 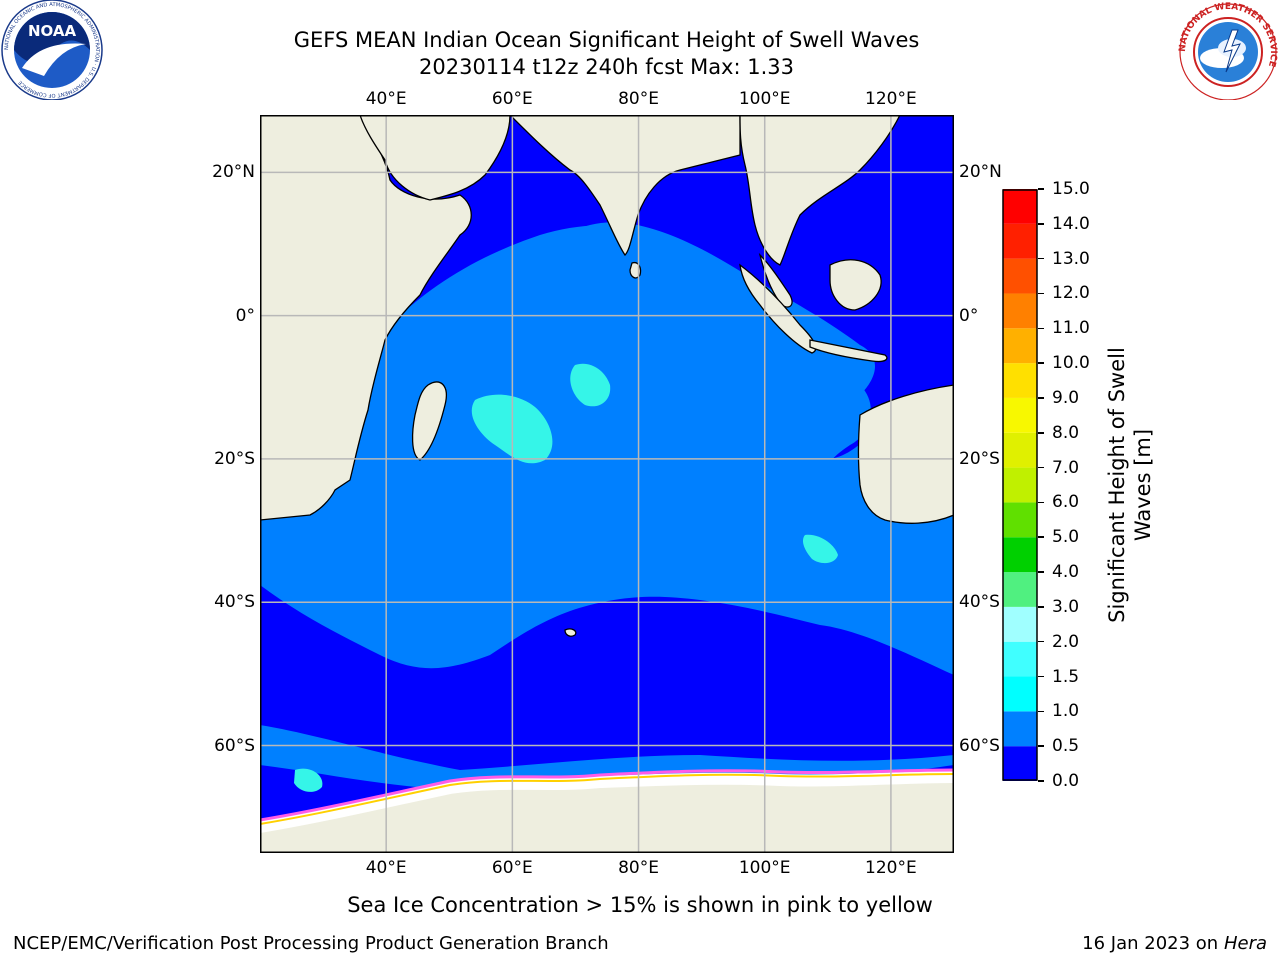 I want to click on colorbar-level-label: 6.0, so click(x=1066, y=502).